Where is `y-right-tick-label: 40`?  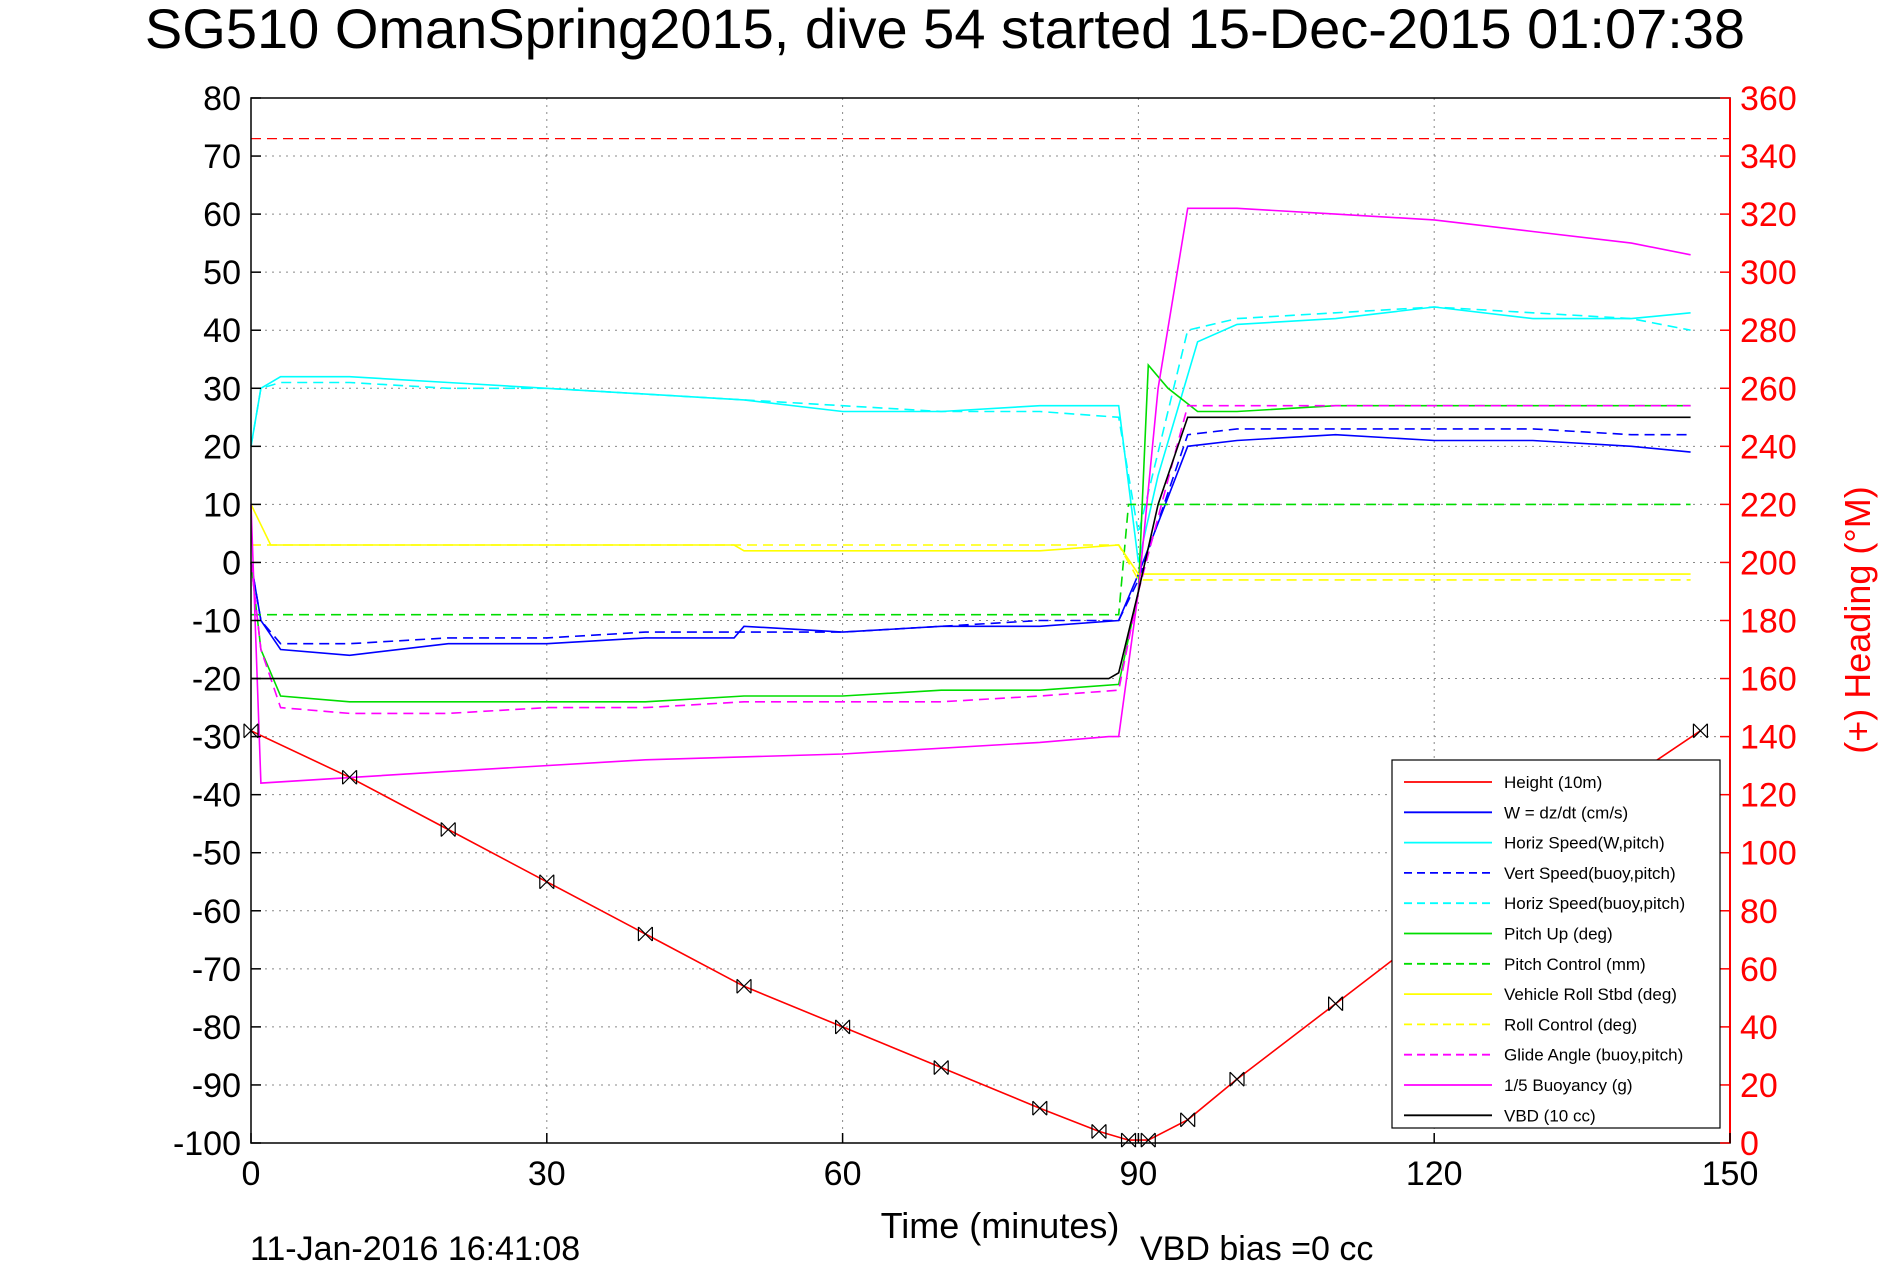
y-right-tick-label: 40 is located at coordinates (1759, 1028).